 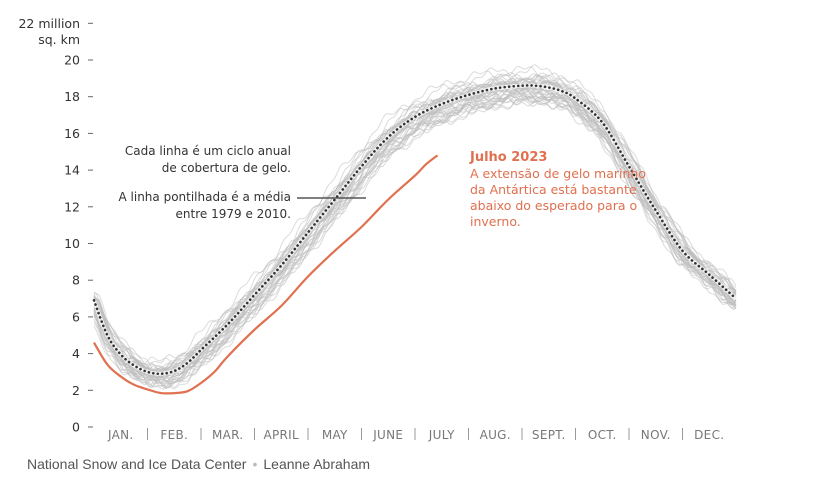 I want to click on annotation-2023-line-1: A extensão de gelo marinho, so click(x=558, y=173).